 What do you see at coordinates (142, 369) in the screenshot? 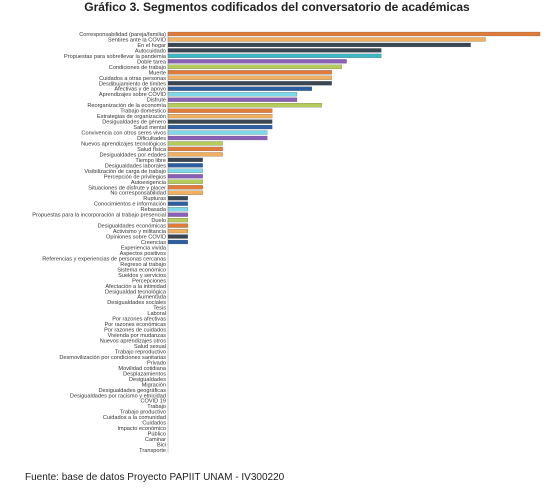
I see `category-label: Movilidad cotidiana` at bounding box center [142, 369].